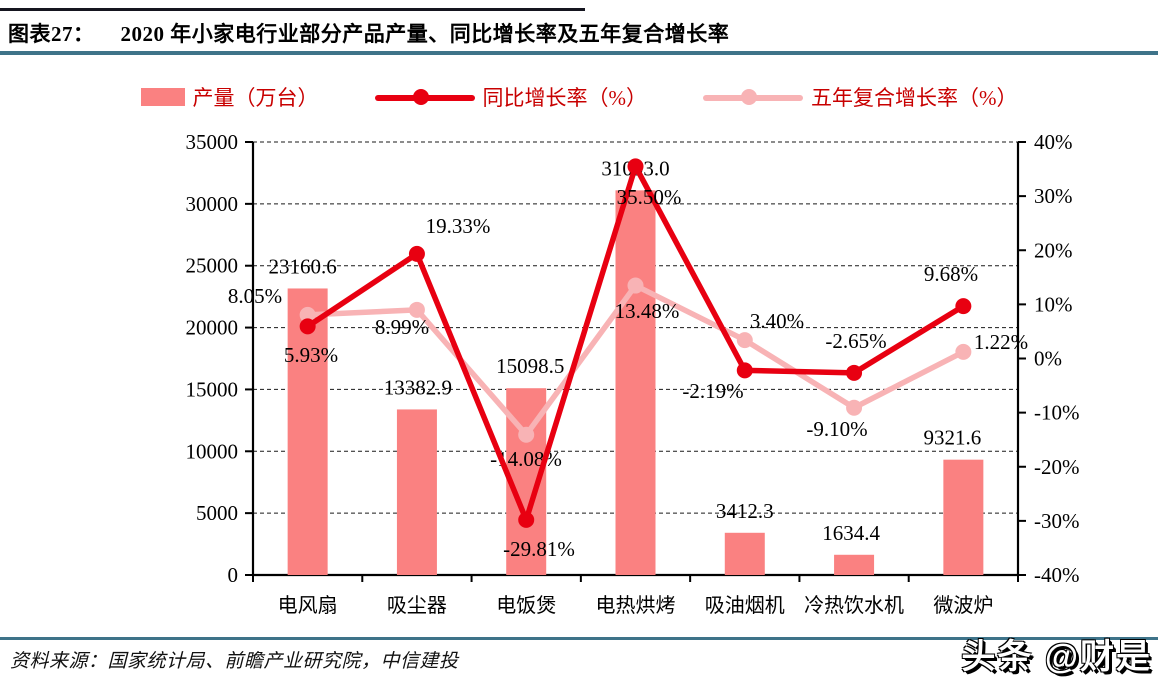  What do you see at coordinates (217, 513) in the screenshot?
I see `left-axis-tick-label: 5000` at bounding box center [217, 513].